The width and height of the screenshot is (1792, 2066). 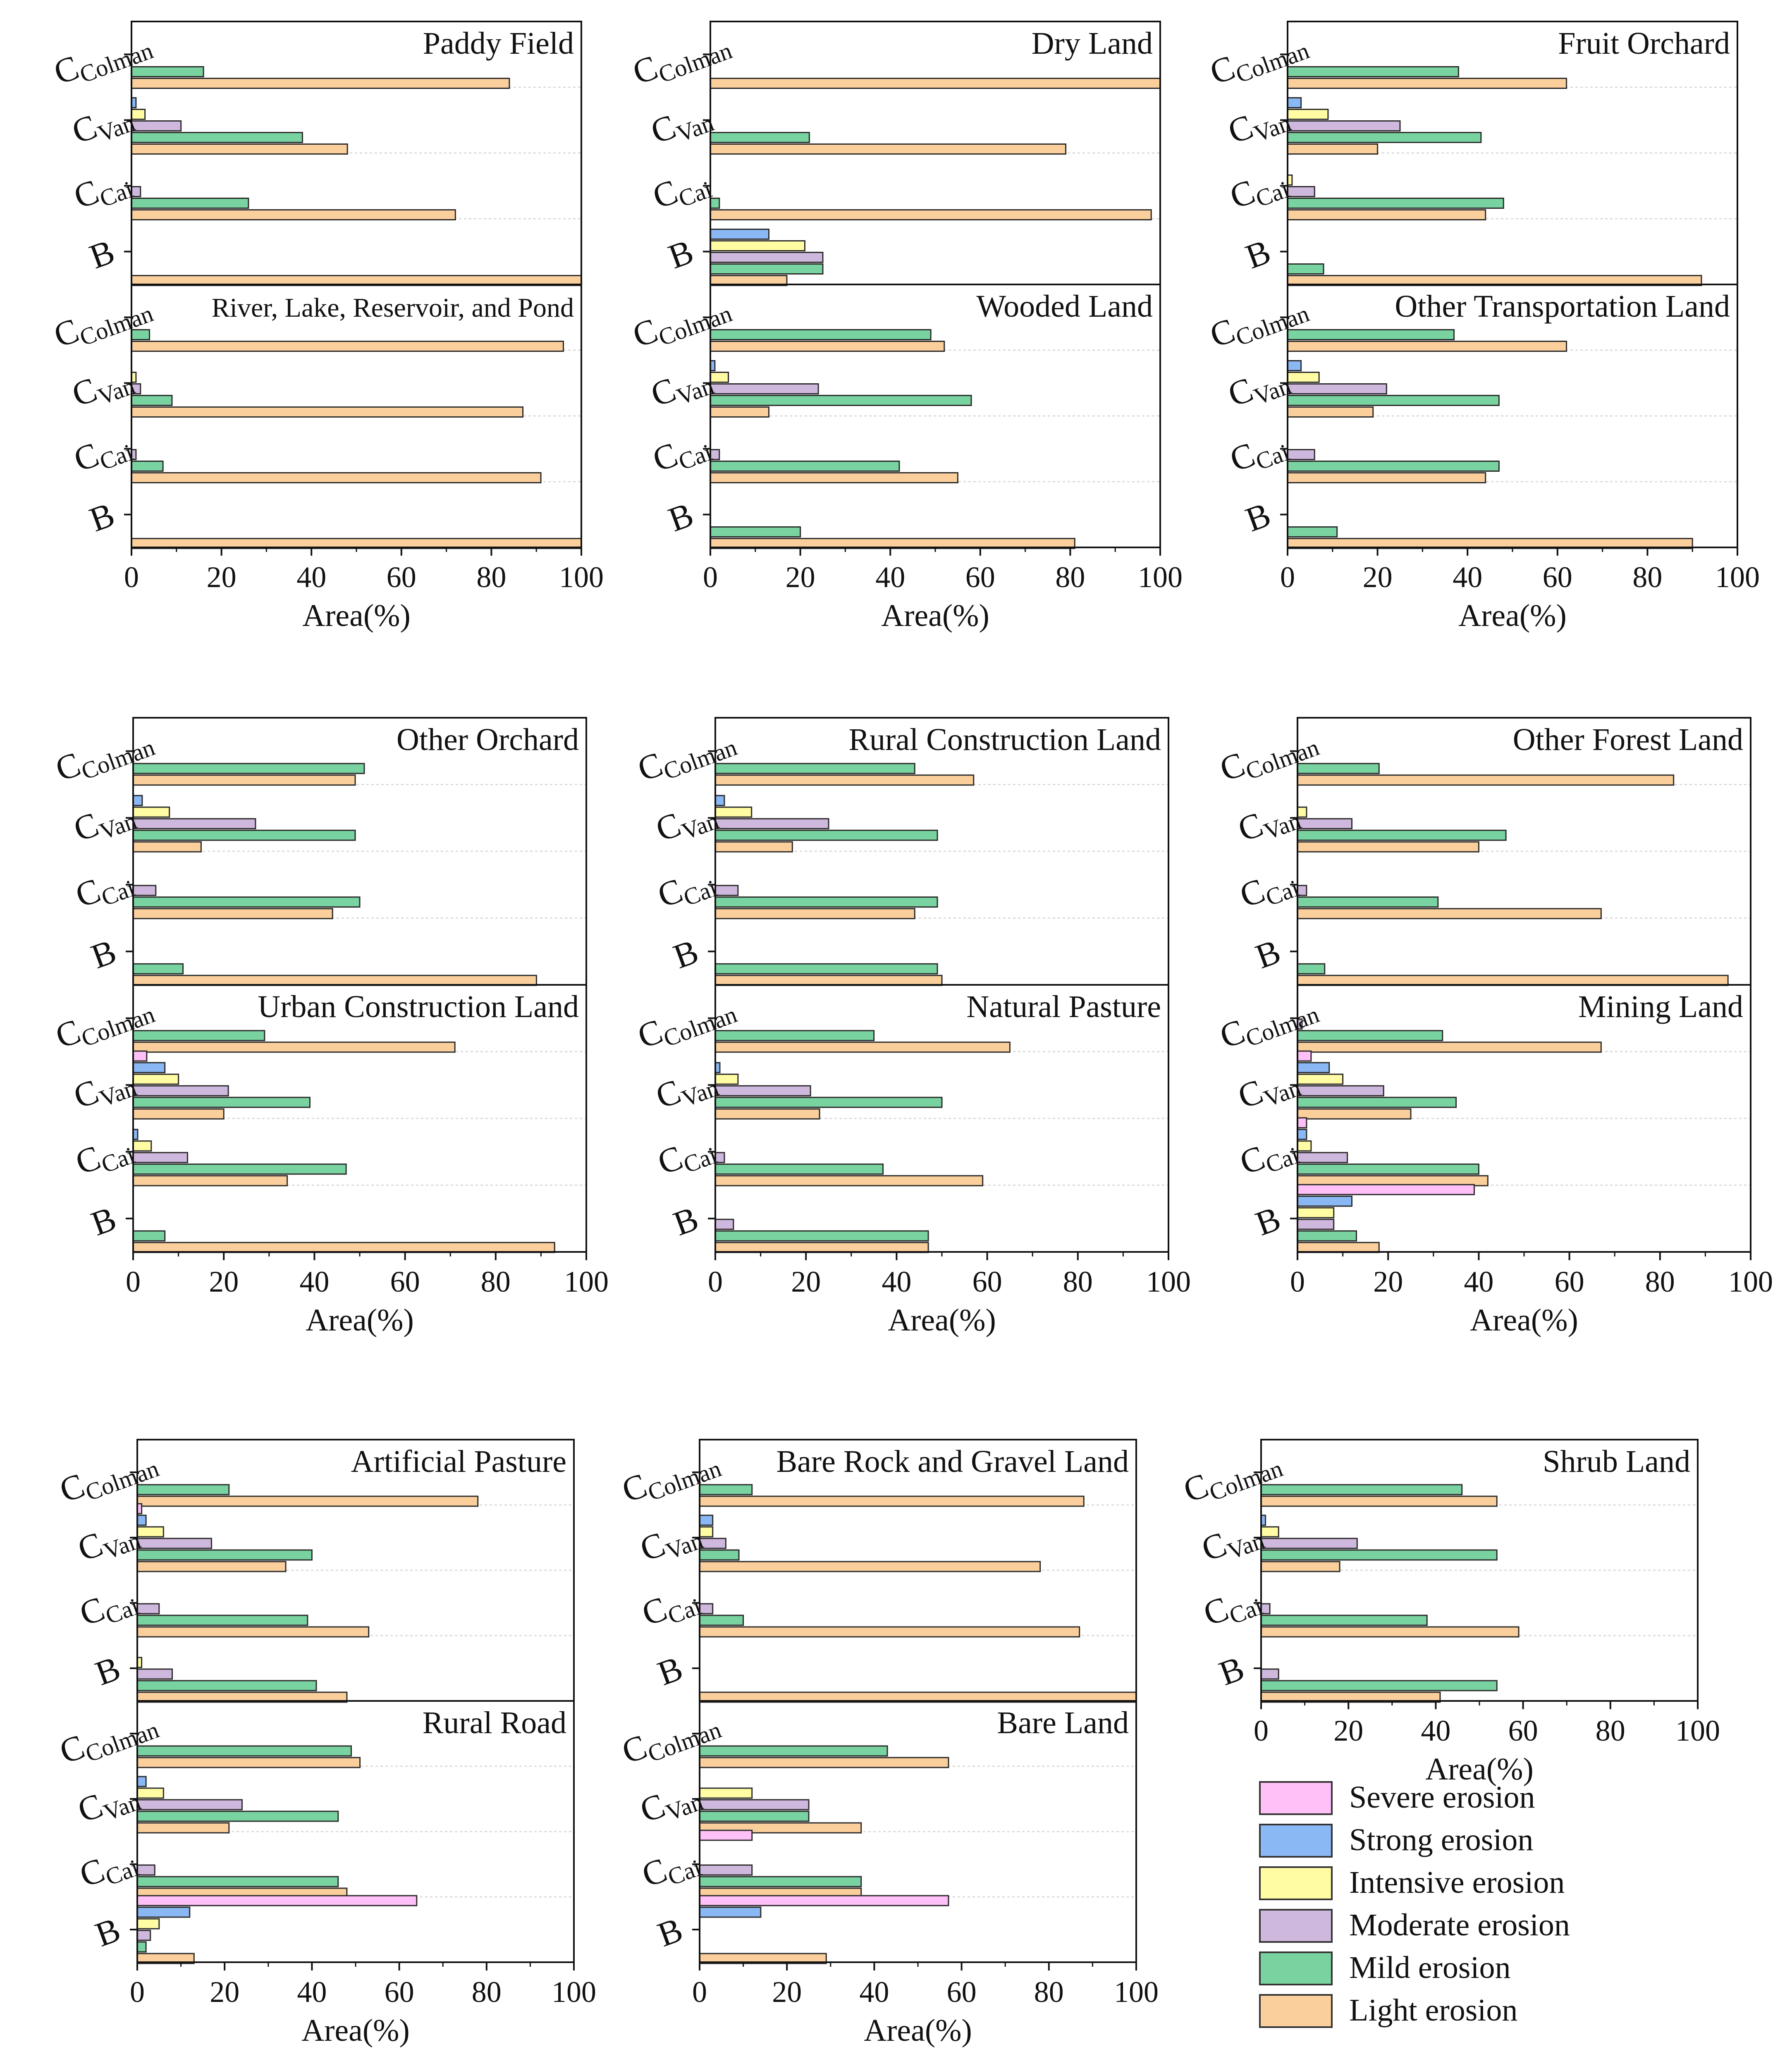 What do you see at coordinates (1517, 1841) in the screenshot?
I see `legend-item-strong: Strong erosion` at bounding box center [1517, 1841].